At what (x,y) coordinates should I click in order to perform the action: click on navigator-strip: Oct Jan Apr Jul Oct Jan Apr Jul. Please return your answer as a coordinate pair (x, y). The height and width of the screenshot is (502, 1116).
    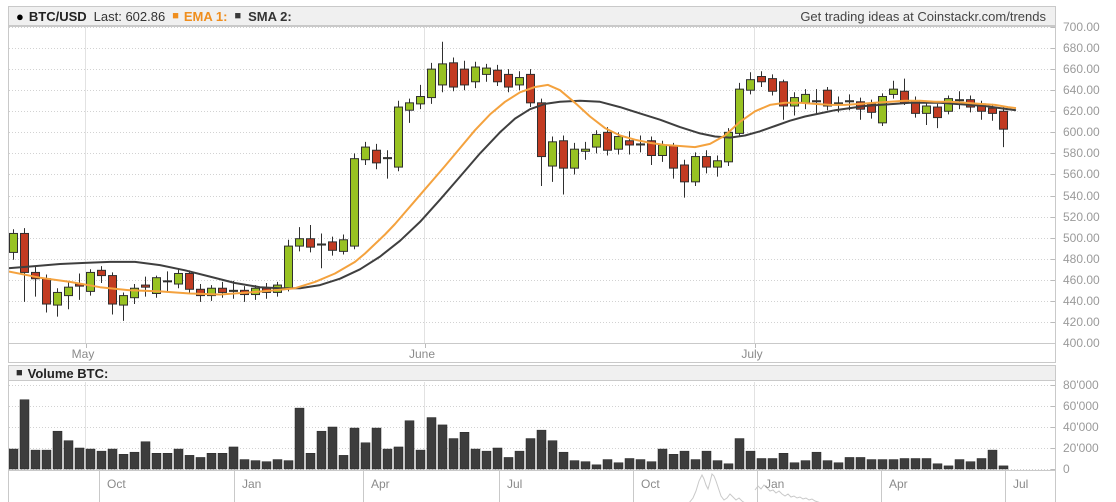
    Looking at the image, I should click on (532, 486).